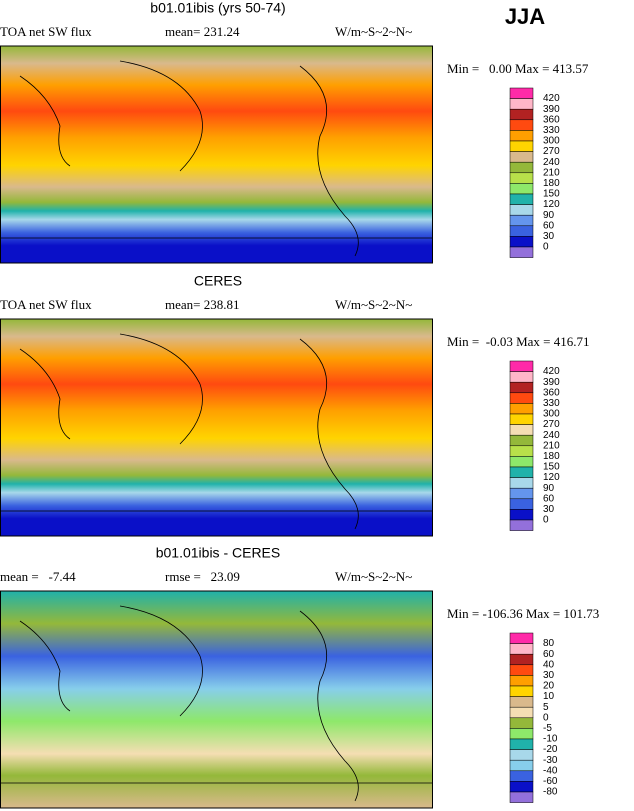 The width and height of the screenshot is (634, 811). I want to click on colorbar-label: -60, so click(550, 781).